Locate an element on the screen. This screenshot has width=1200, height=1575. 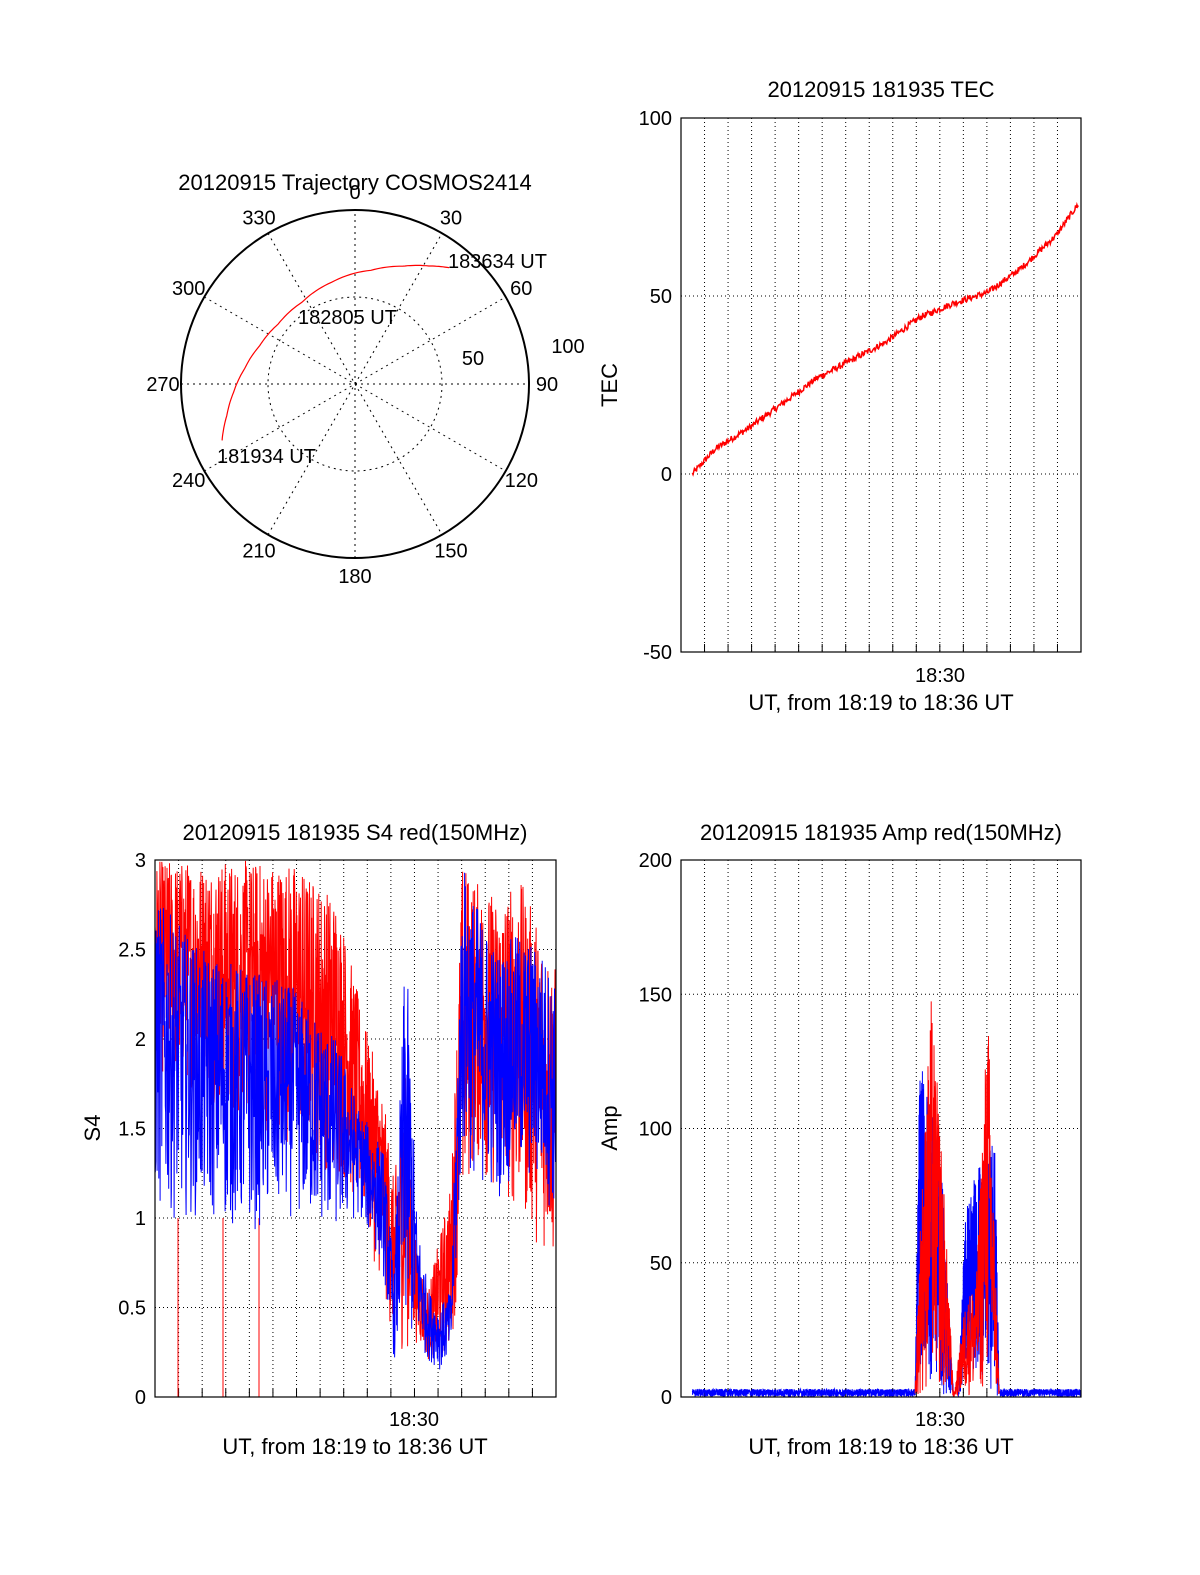
tec-grid is located at coordinates (881, 385).